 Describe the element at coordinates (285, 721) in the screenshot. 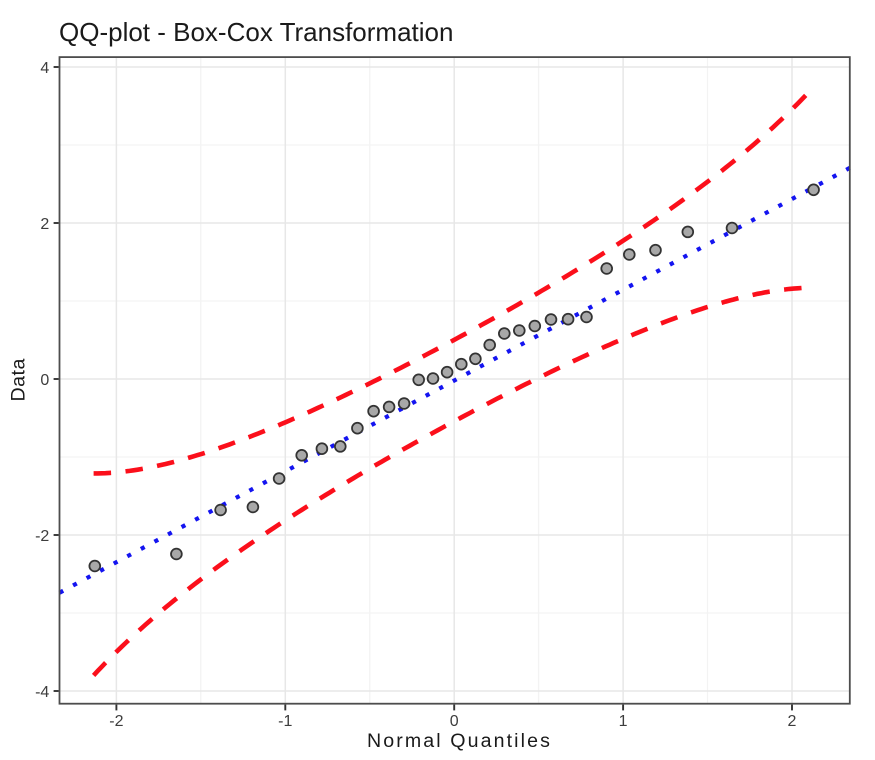

I see `svg-text: -1` at that location.